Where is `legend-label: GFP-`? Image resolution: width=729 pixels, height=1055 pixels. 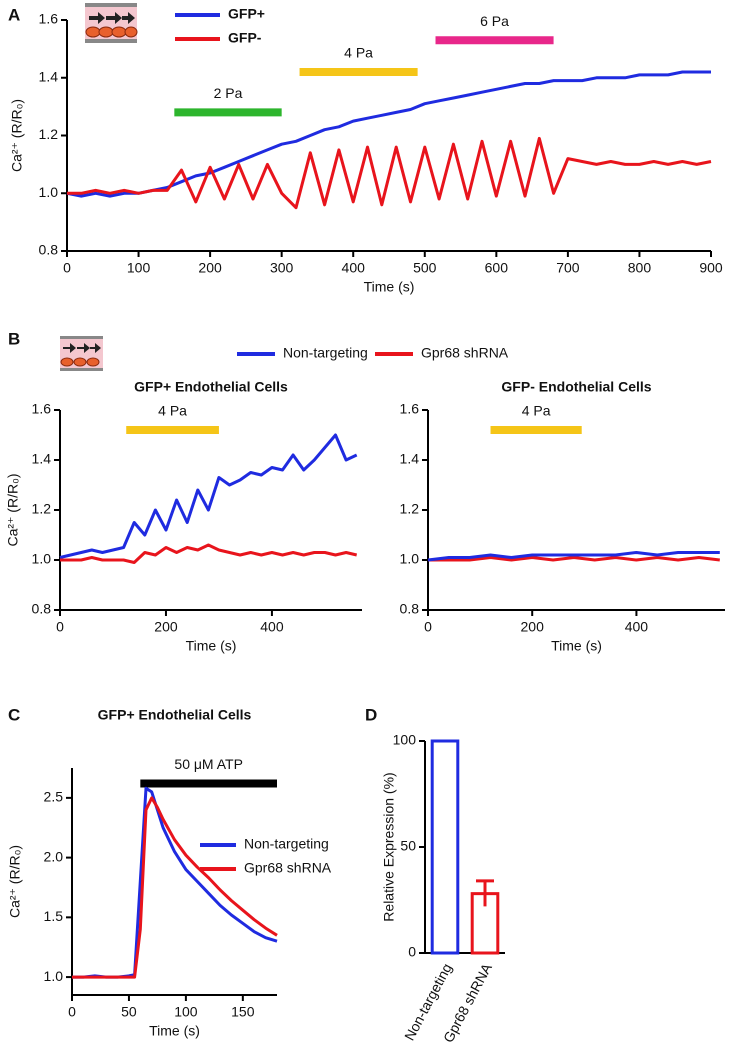 legend-label: GFP- is located at coordinates (245, 38).